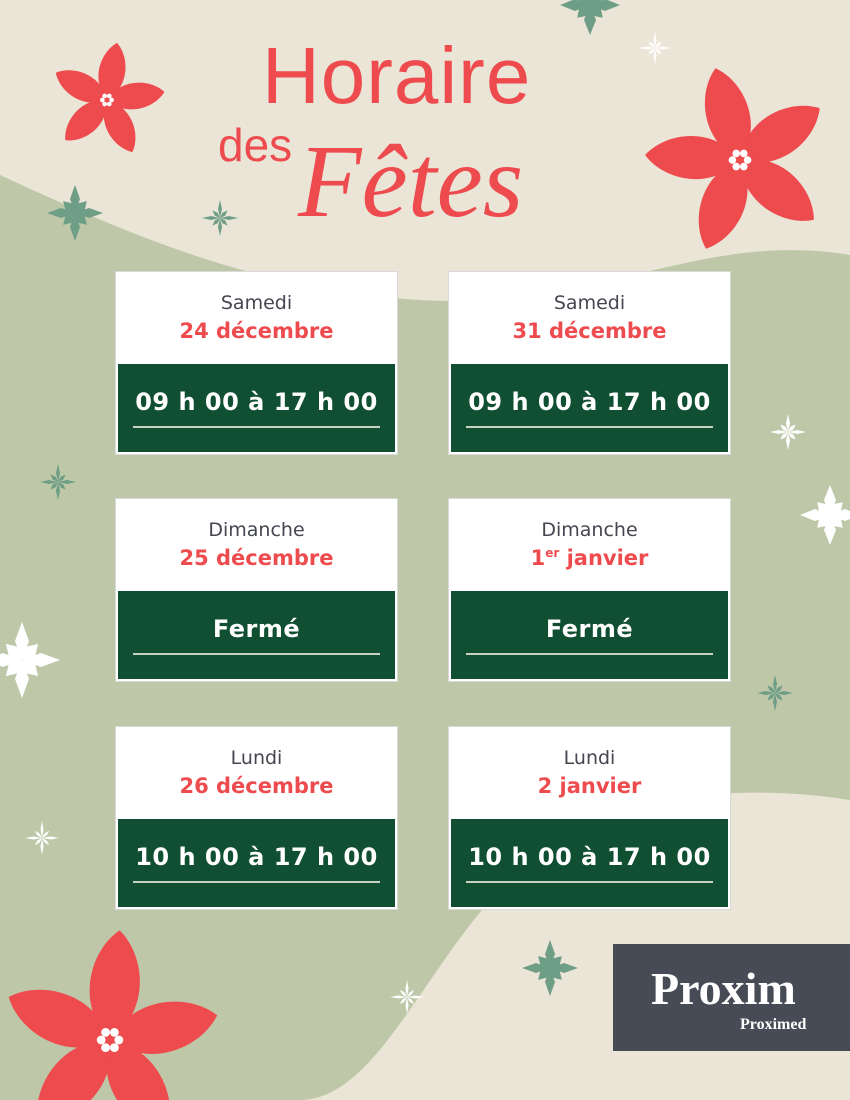  What do you see at coordinates (589, 590) in the screenshot?
I see `schedule-card: Dimanche 1er janvier Fermé` at bounding box center [589, 590].